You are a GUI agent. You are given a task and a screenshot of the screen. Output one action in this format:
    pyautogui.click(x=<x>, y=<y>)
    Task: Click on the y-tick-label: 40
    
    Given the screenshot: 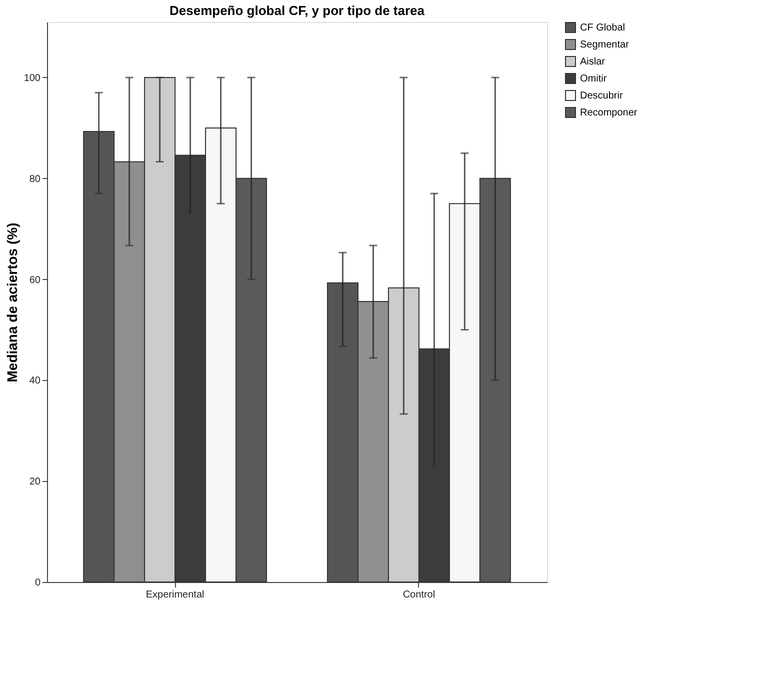 What is the action you would take?
    pyautogui.click(x=35, y=381)
    